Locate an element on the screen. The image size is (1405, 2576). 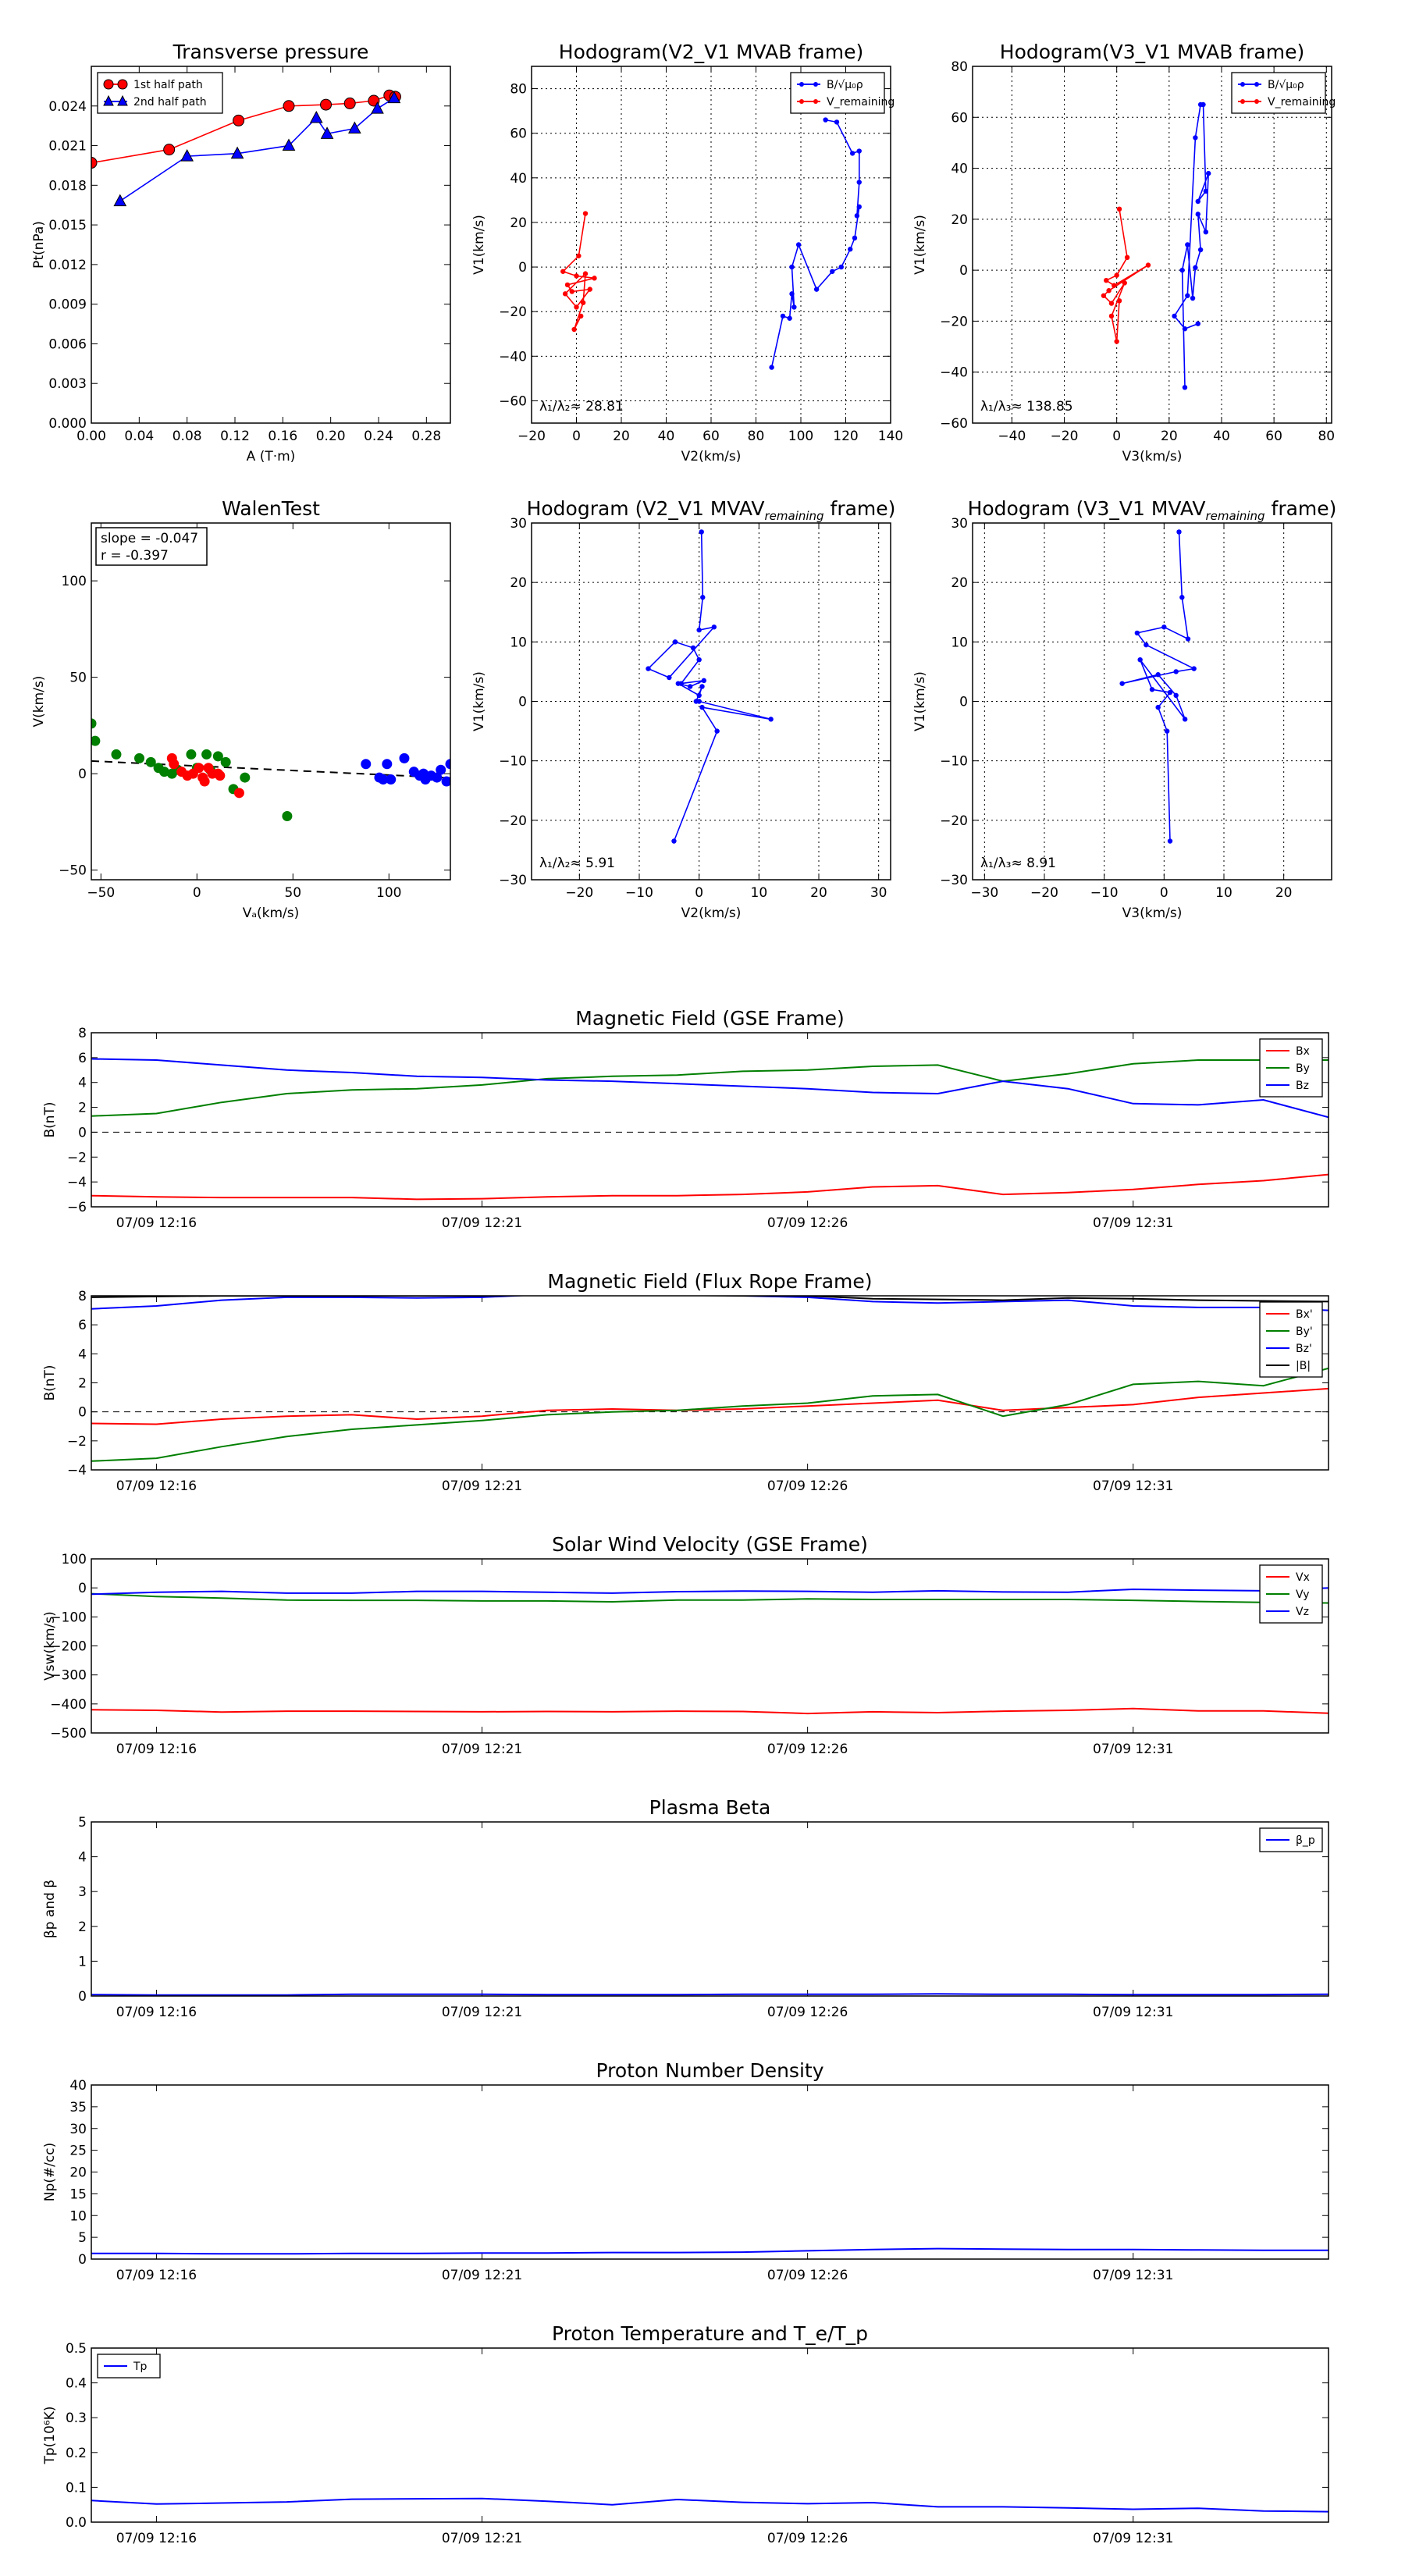
series-line-v-remaining is located at coordinates (1125, 275).